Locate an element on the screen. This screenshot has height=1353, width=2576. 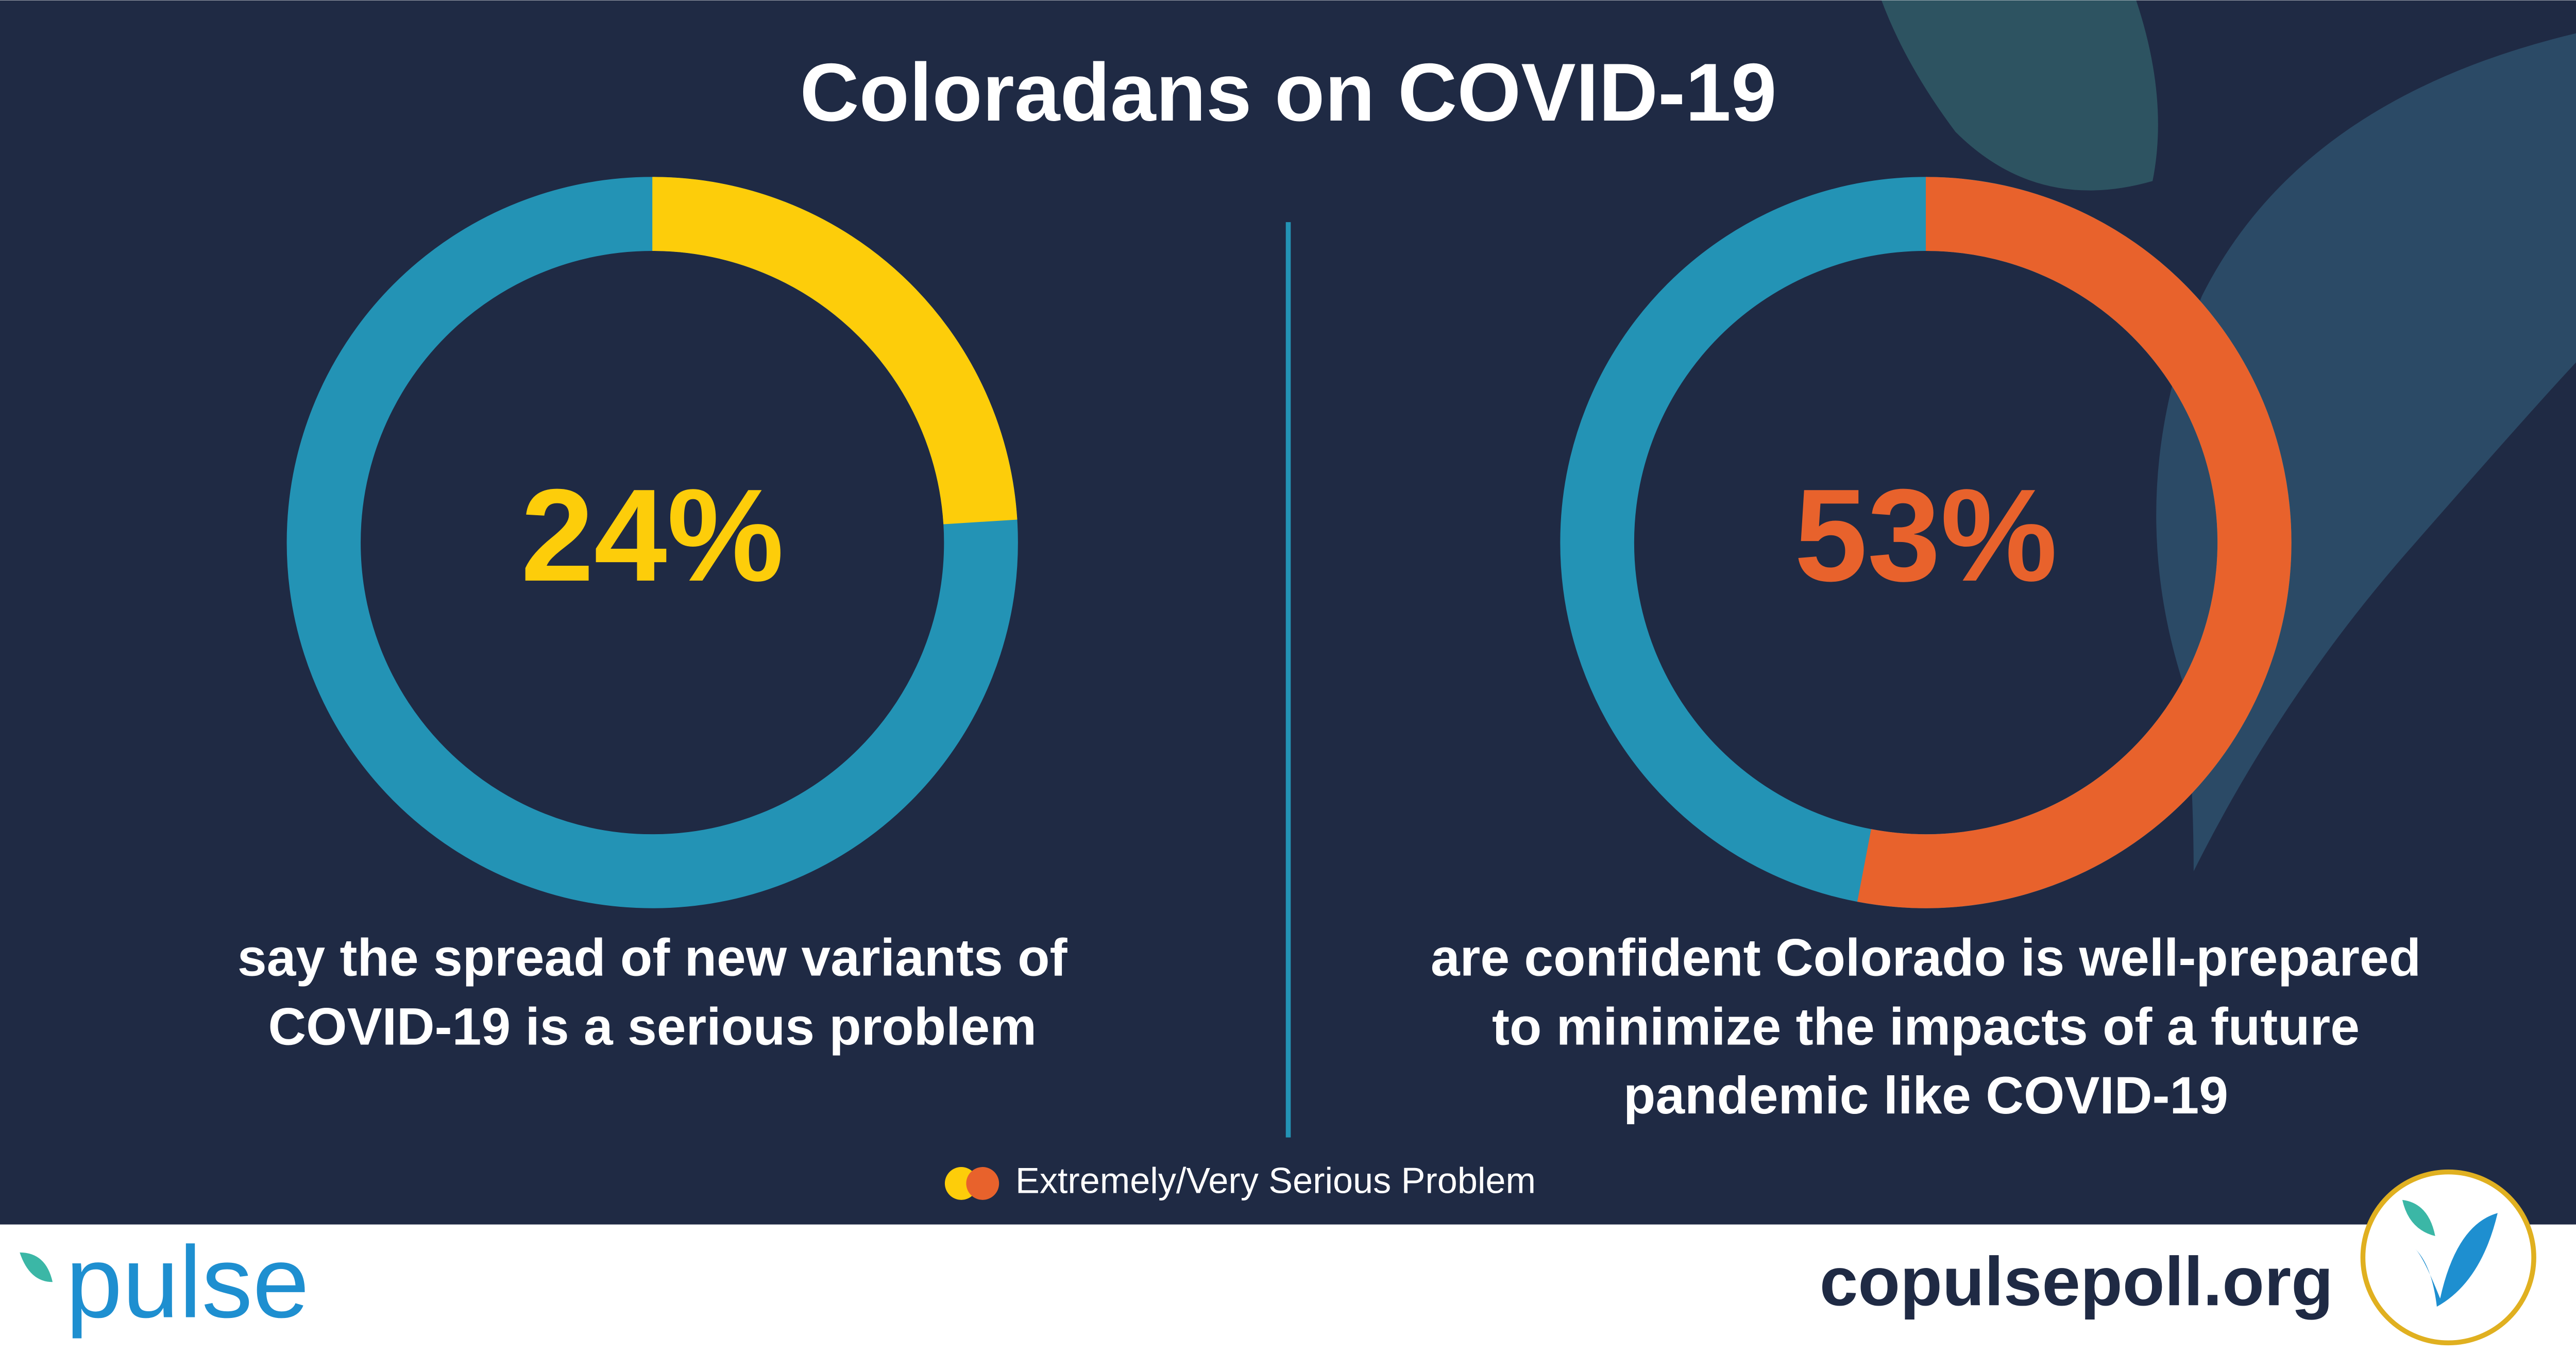
legend-label: Extremely/Very Serious Problem is located at coordinates (1275, 1180).